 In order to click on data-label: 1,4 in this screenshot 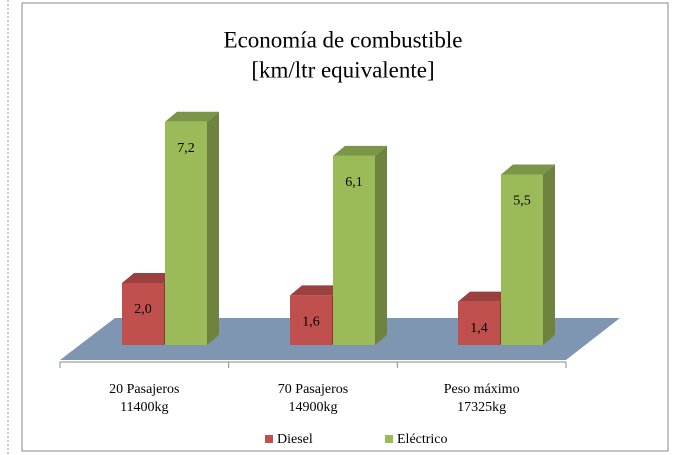, I will do `click(479, 328)`.